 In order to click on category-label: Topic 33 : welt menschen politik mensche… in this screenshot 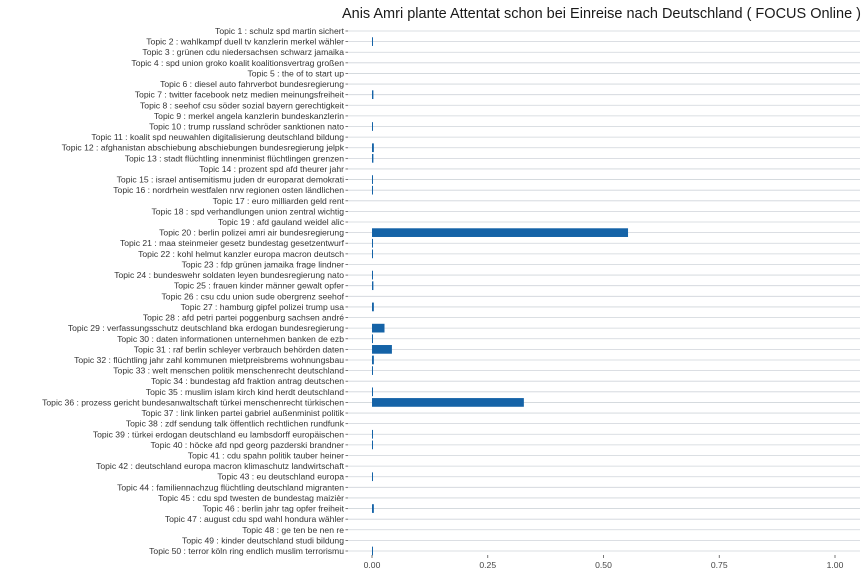, I will do `click(228, 371)`.